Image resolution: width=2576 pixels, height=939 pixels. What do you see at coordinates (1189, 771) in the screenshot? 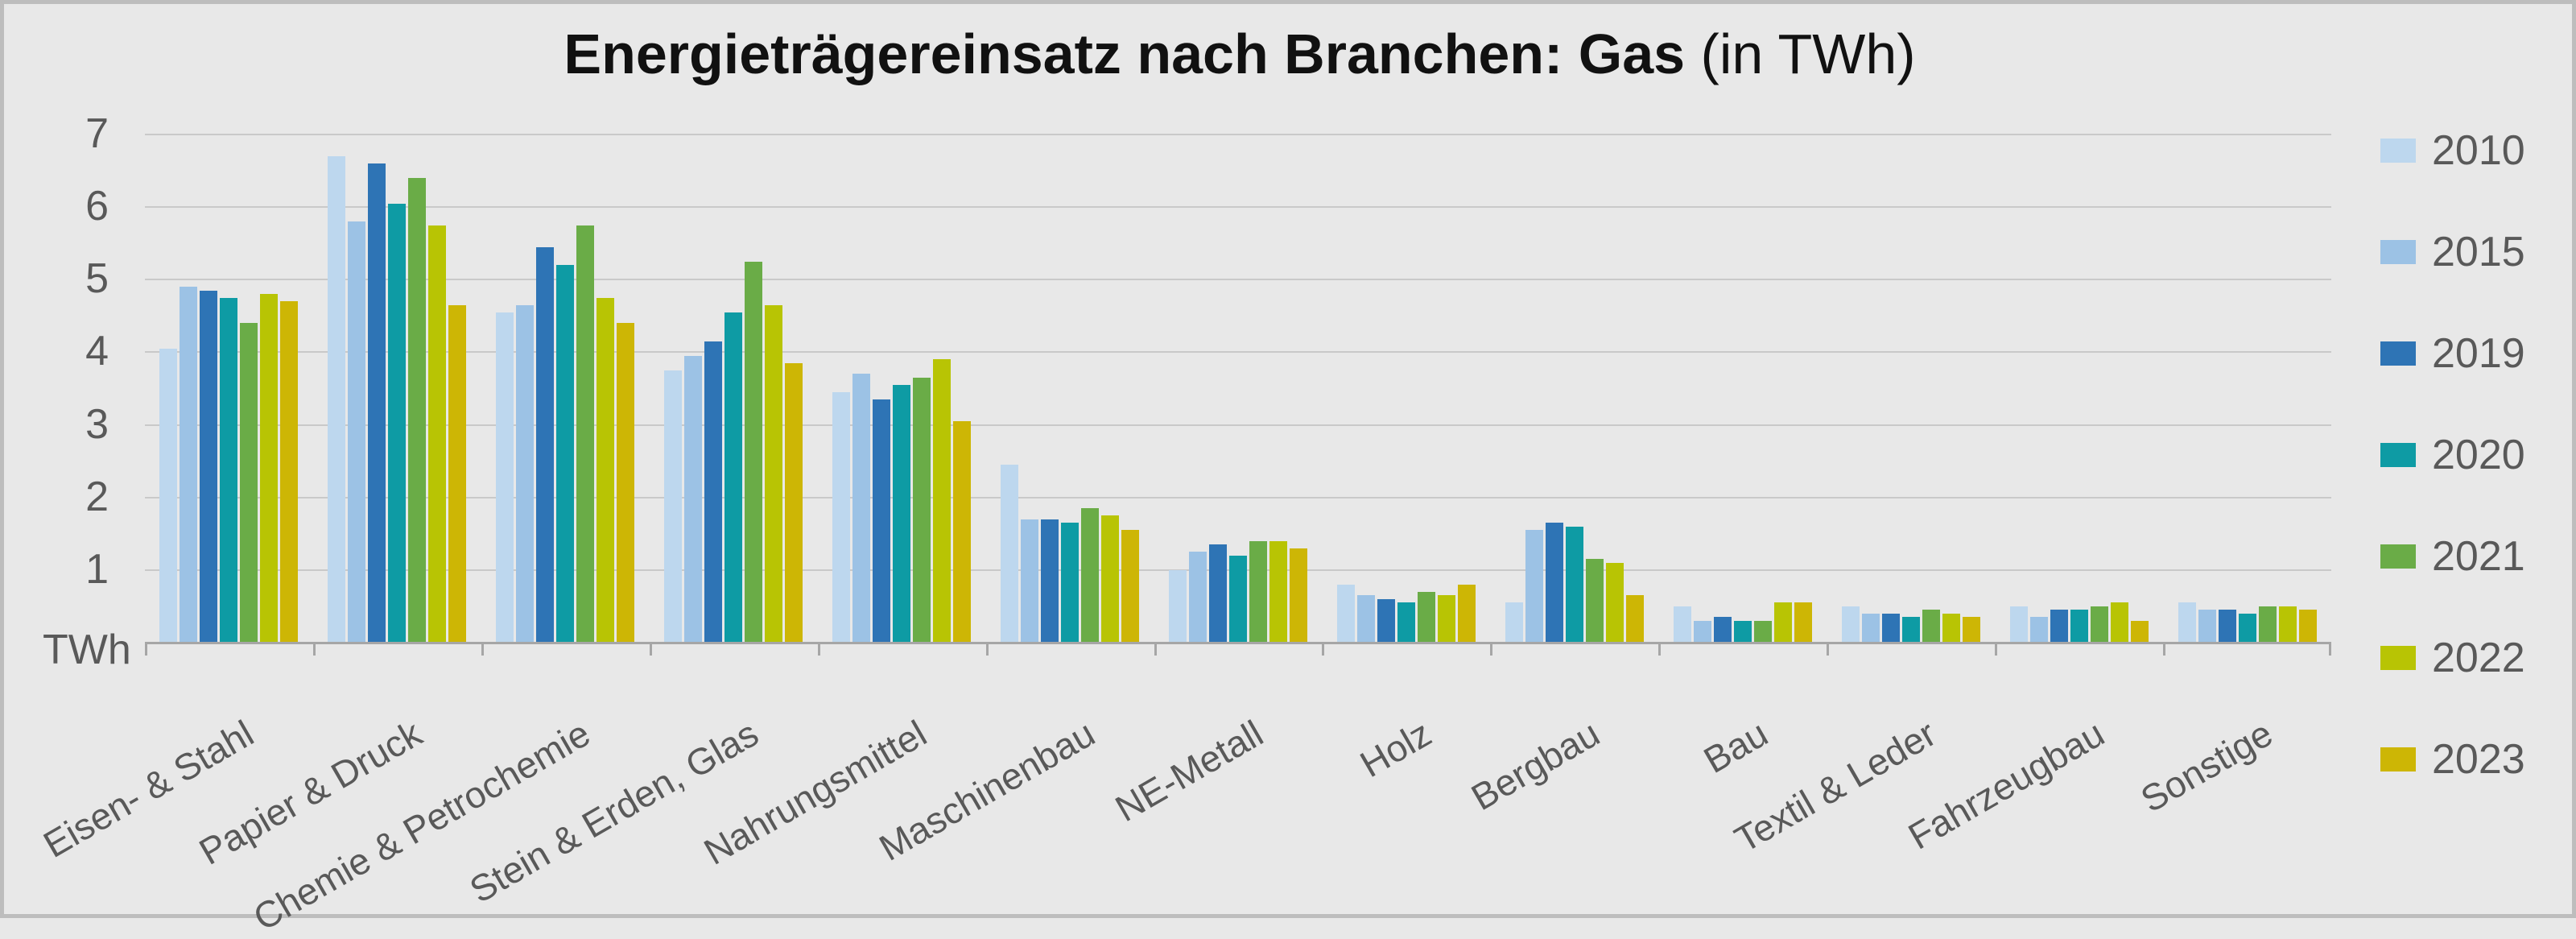
I see `category-label: NE-Metall` at bounding box center [1189, 771].